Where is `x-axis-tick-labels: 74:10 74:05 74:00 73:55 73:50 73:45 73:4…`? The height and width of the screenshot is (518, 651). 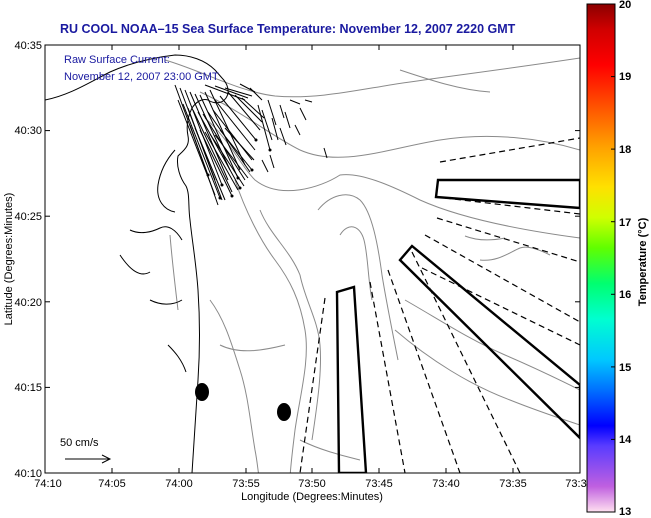 x-axis-tick-labels: 74:10 74:05 74:00 73:55 73:50 73:45 73:4… is located at coordinates (310, 484).